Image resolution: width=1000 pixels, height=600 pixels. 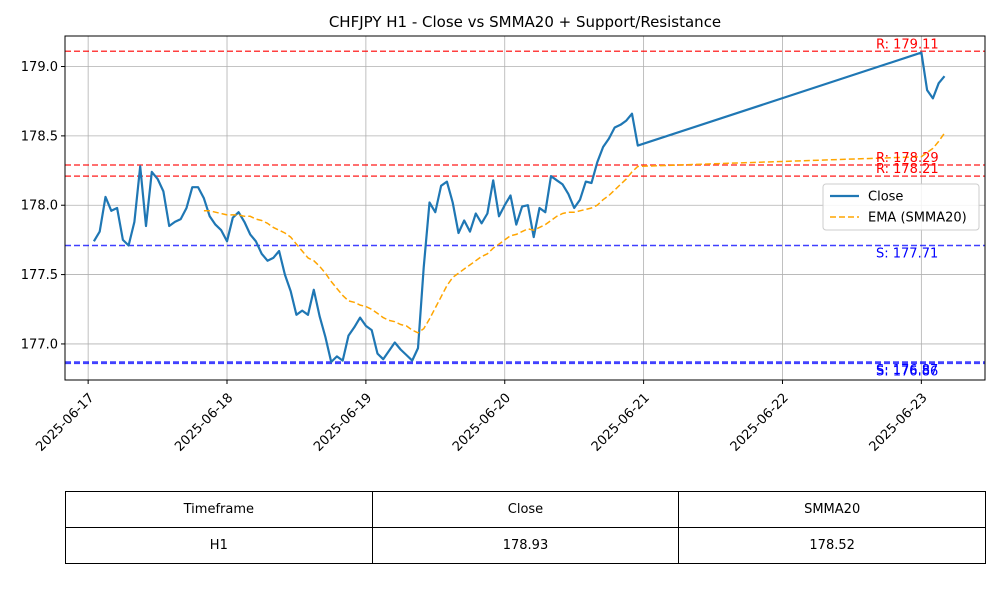 What do you see at coordinates (899, 423) in the screenshot?
I see `x-tick-label: 2025-06-23` at bounding box center [899, 423].